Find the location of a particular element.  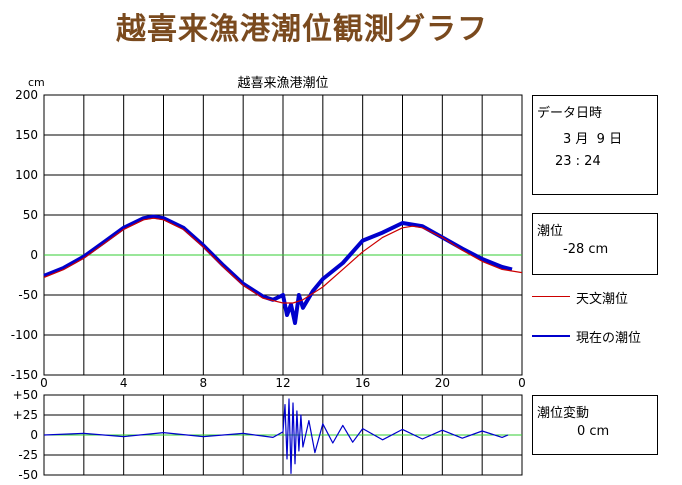

legend-line-astronomical is located at coordinates (551, 296).